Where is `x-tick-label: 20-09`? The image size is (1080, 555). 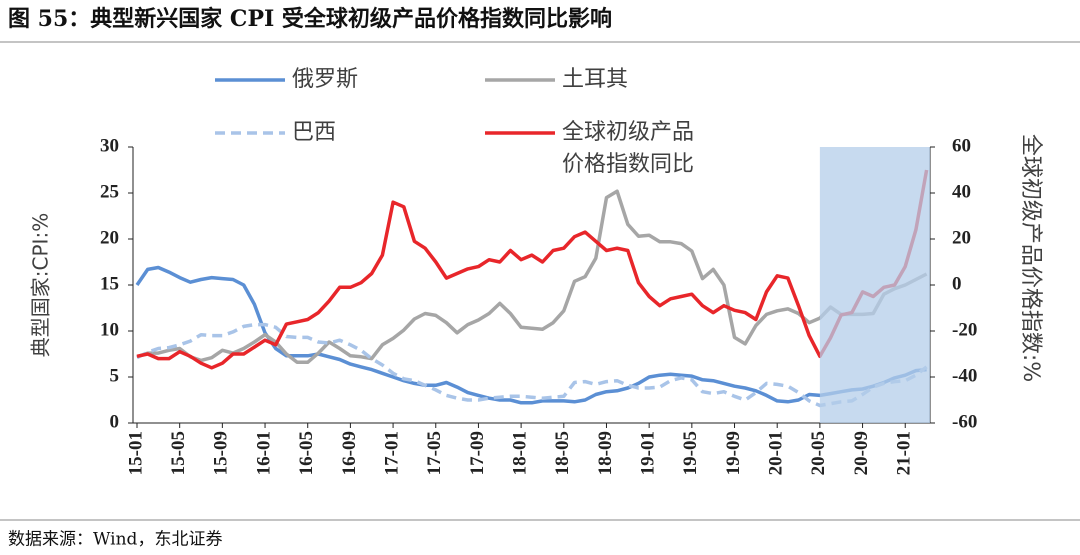
x-tick-label: 20-09 is located at coordinates (861, 453).